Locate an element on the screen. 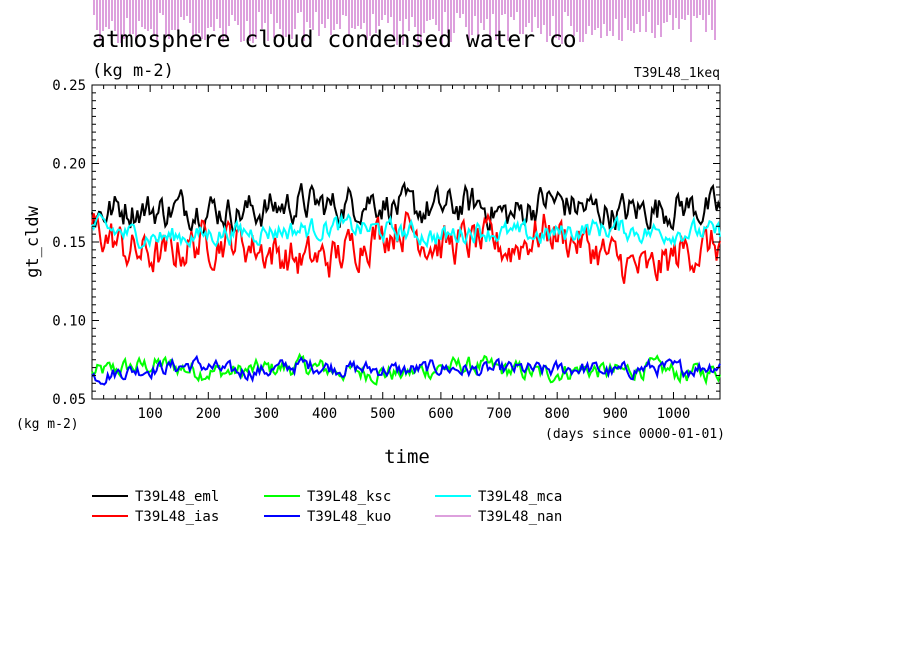 This screenshot has height=654, width=904. x-tick-label: 100 is located at coordinates (149, 414).